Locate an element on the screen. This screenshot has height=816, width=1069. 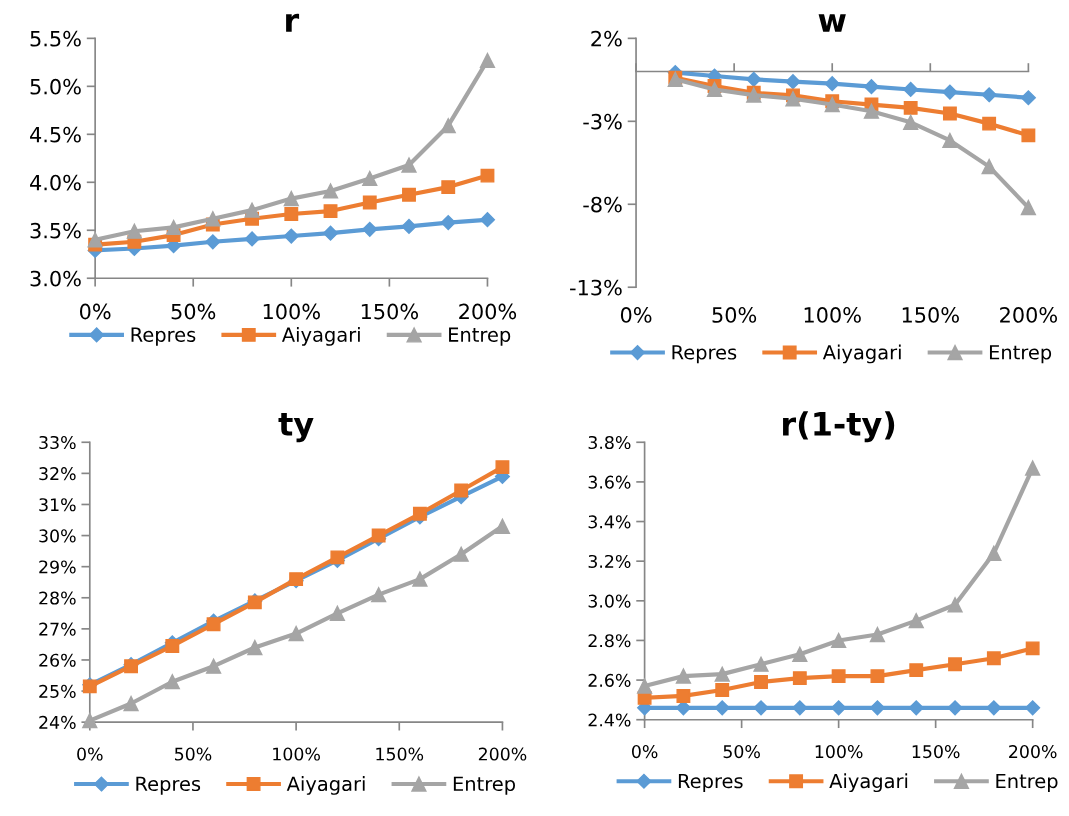
y-tick-label: 25% is located at coordinates (57, 691).